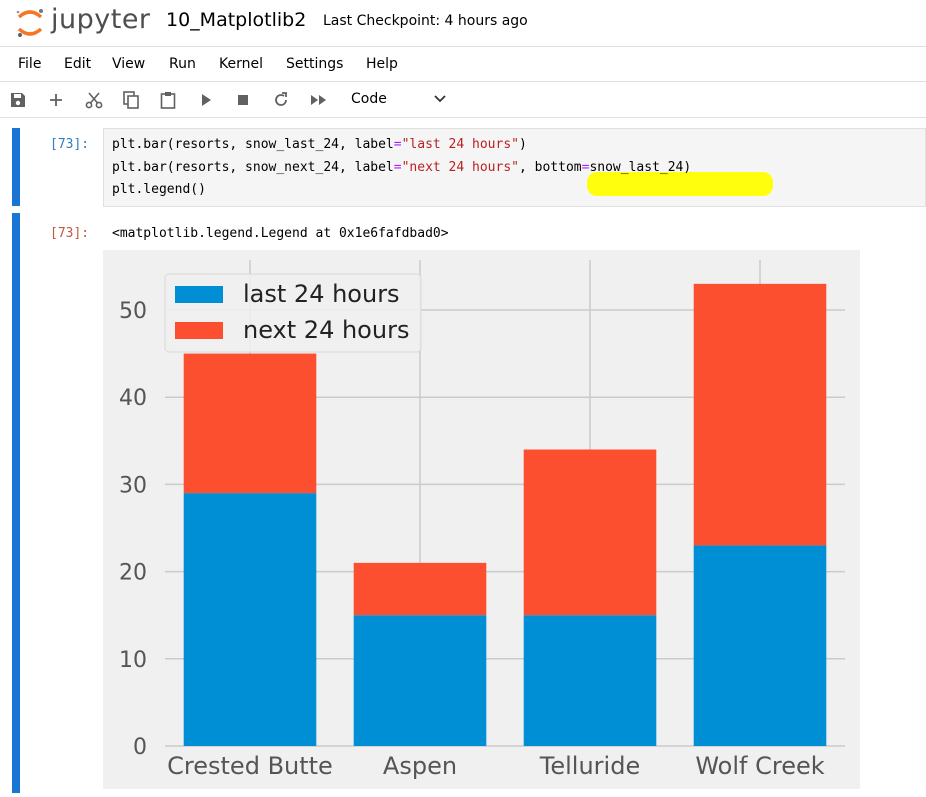 The width and height of the screenshot is (926, 797). Describe the element at coordinates (29, 23) in the screenshot. I see `jupyter-logo-icon` at that location.